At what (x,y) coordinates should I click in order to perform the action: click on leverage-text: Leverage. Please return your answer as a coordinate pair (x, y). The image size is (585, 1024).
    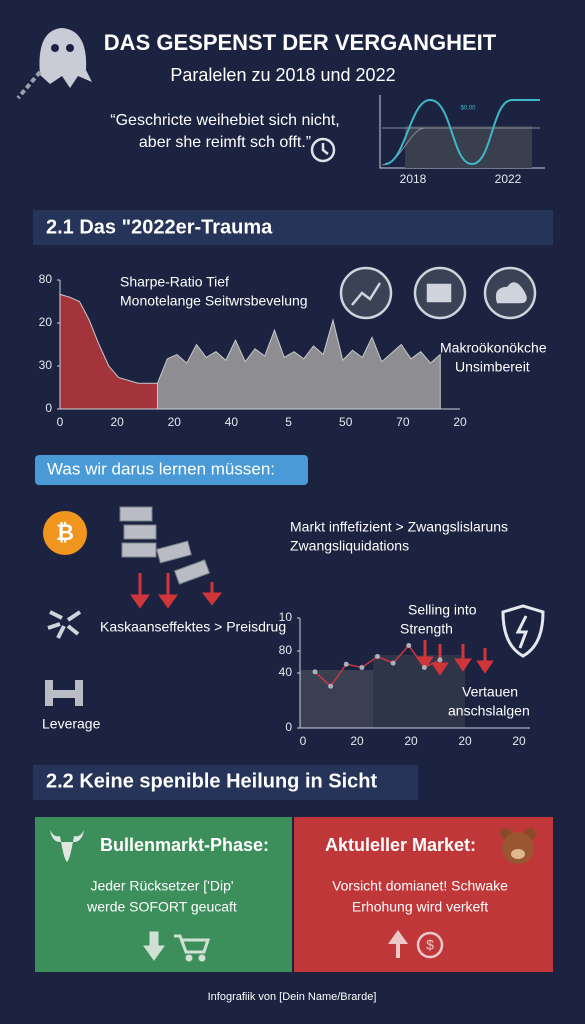
    Looking at the image, I should click on (71, 724).